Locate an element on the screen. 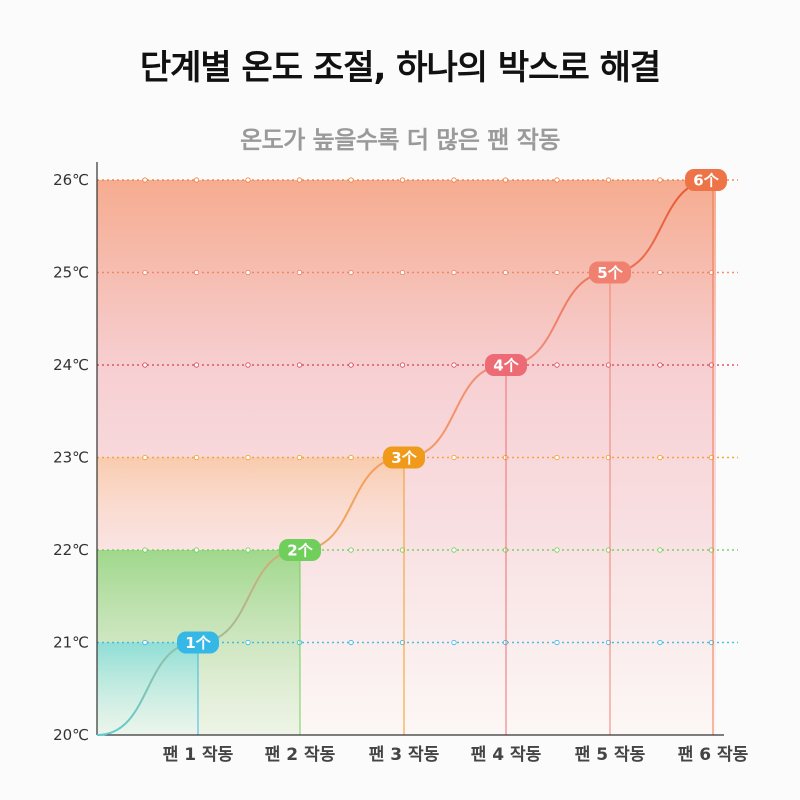  fan-4-badge-label: 4个 is located at coordinates (506, 366).